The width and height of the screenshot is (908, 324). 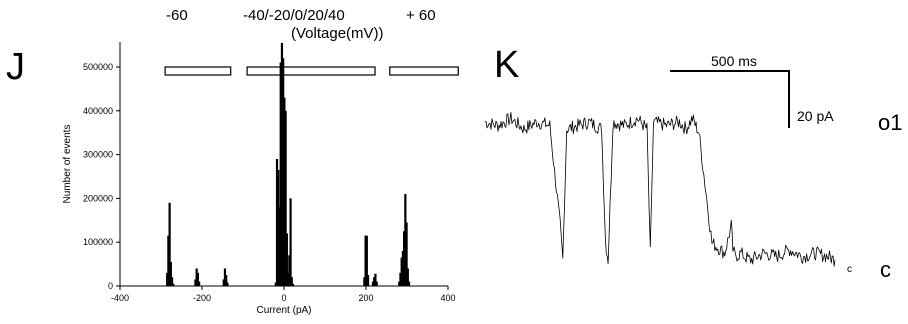 I want to click on y-ticks: 0 100000 200000 300000 400000 500000, so click(x=101, y=176).